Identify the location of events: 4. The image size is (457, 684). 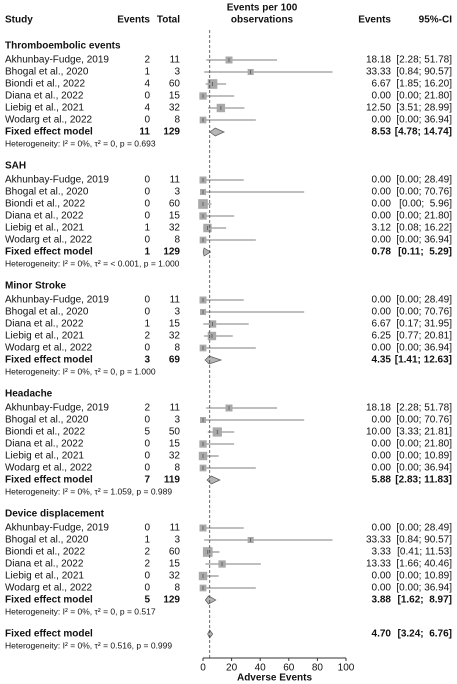
(147, 108).